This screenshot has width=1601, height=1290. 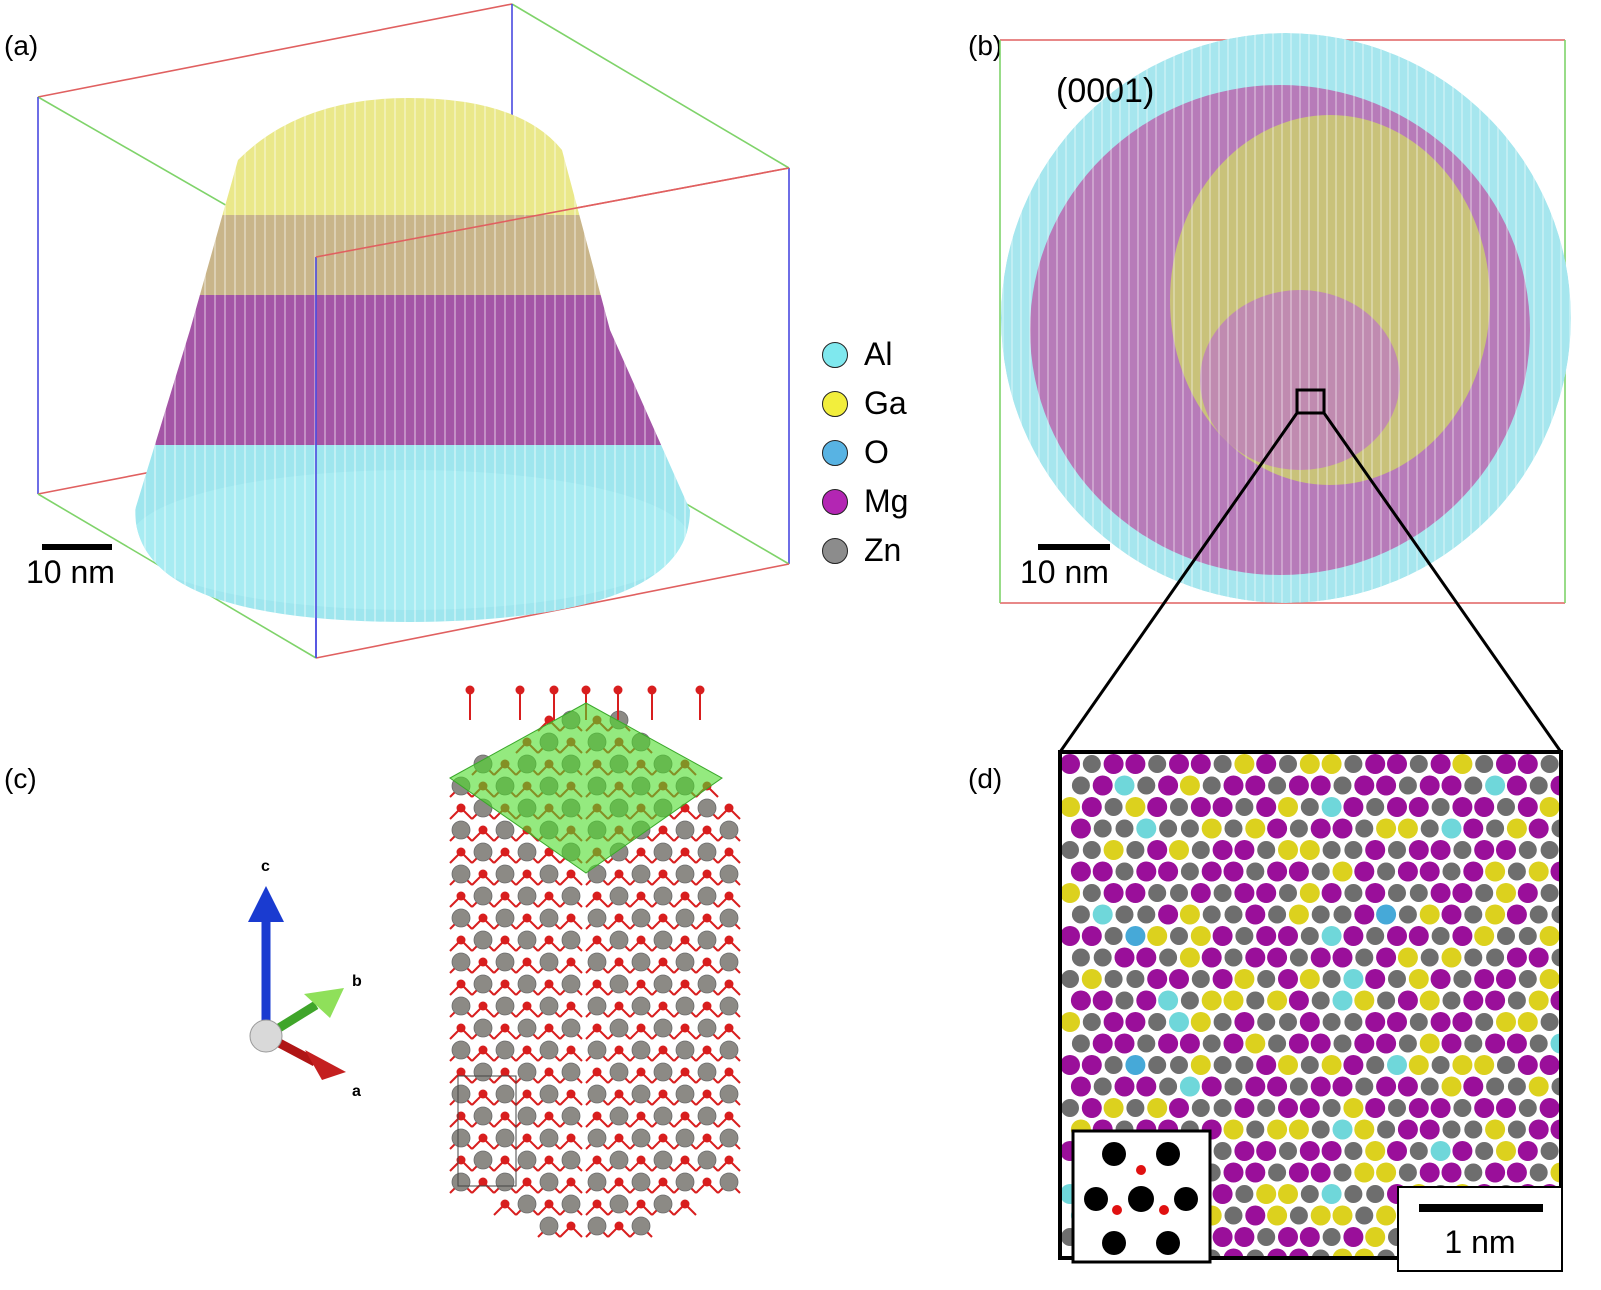 I want to click on wurtzite-inset, so click(x=1141, y=1196).